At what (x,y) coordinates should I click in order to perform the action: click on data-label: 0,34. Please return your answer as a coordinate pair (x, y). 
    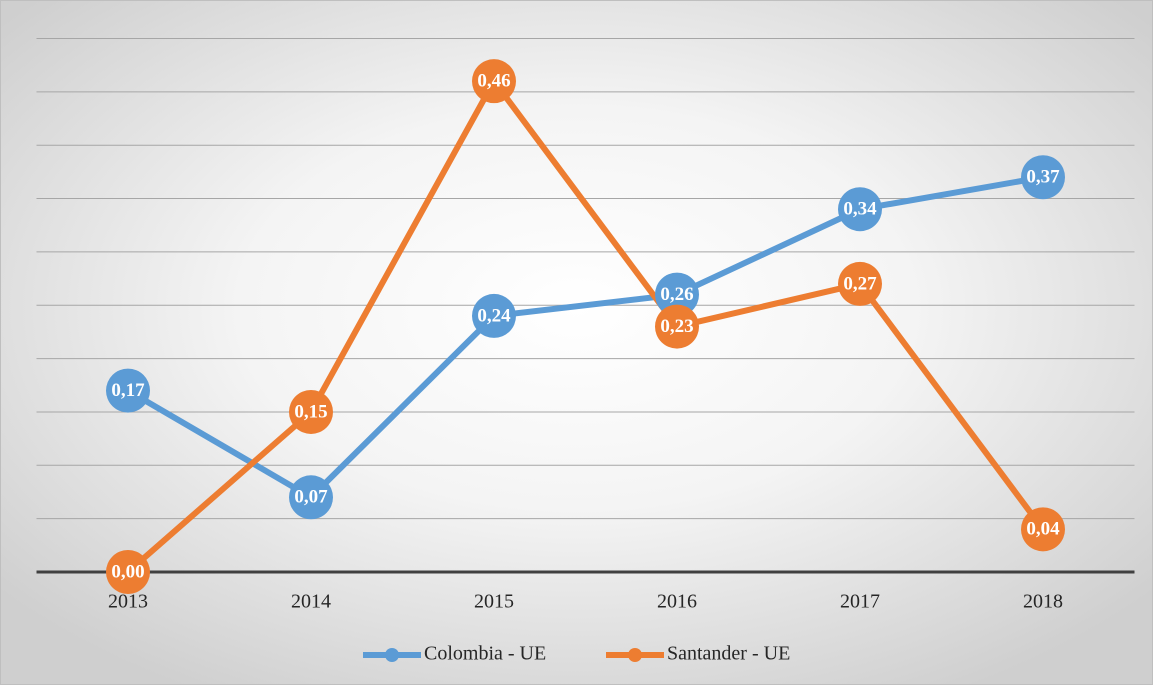
    Looking at the image, I should click on (860, 209).